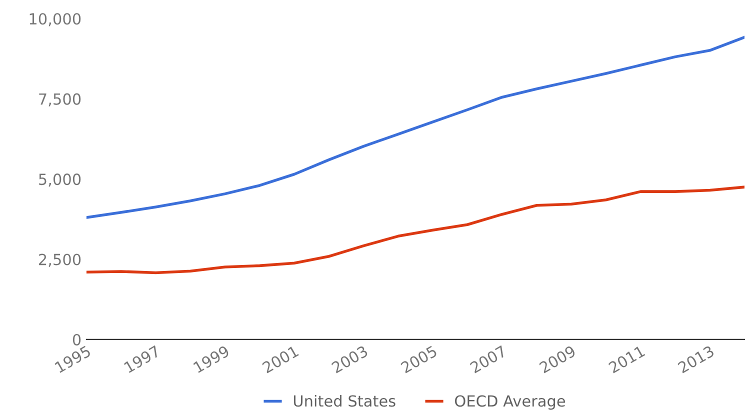  What do you see at coordinates (60, 260) in the screenshot?
I see `y-tick-label: 2,500` at bounding box center [60, 260].